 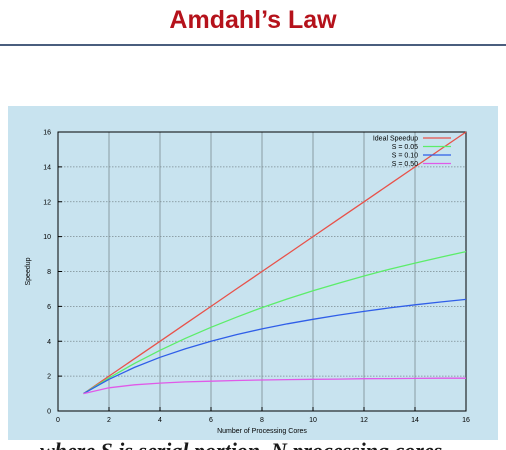 What do you see at coordinates (211, 420) in the screenshot?
I see `x-tick-label: 6` at bounding box center [211, 420].